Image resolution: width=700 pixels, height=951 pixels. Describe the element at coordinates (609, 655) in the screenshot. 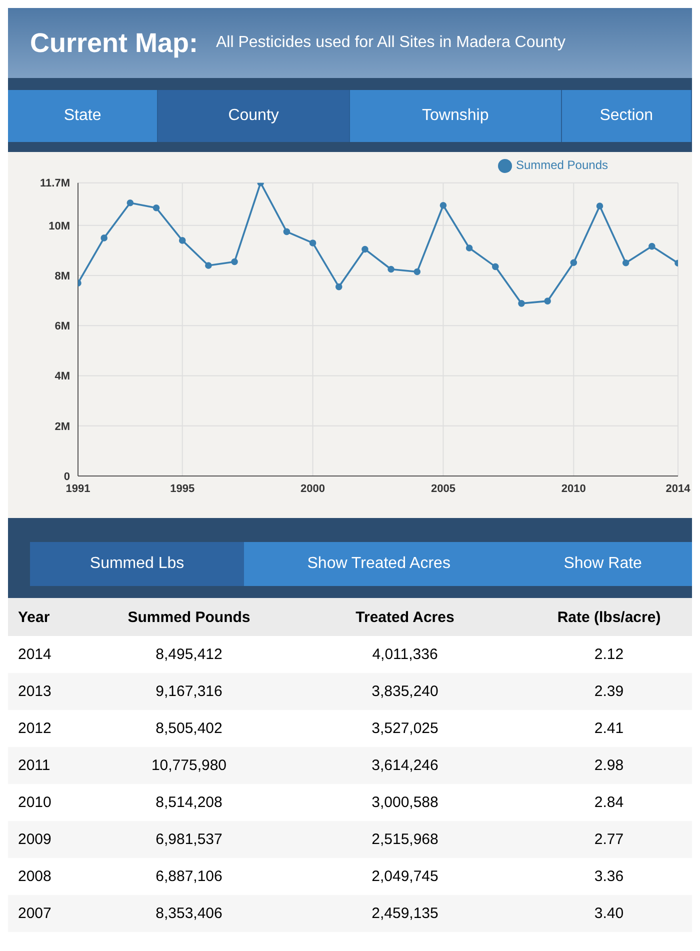

I see `data-label: 2.12` at that location.